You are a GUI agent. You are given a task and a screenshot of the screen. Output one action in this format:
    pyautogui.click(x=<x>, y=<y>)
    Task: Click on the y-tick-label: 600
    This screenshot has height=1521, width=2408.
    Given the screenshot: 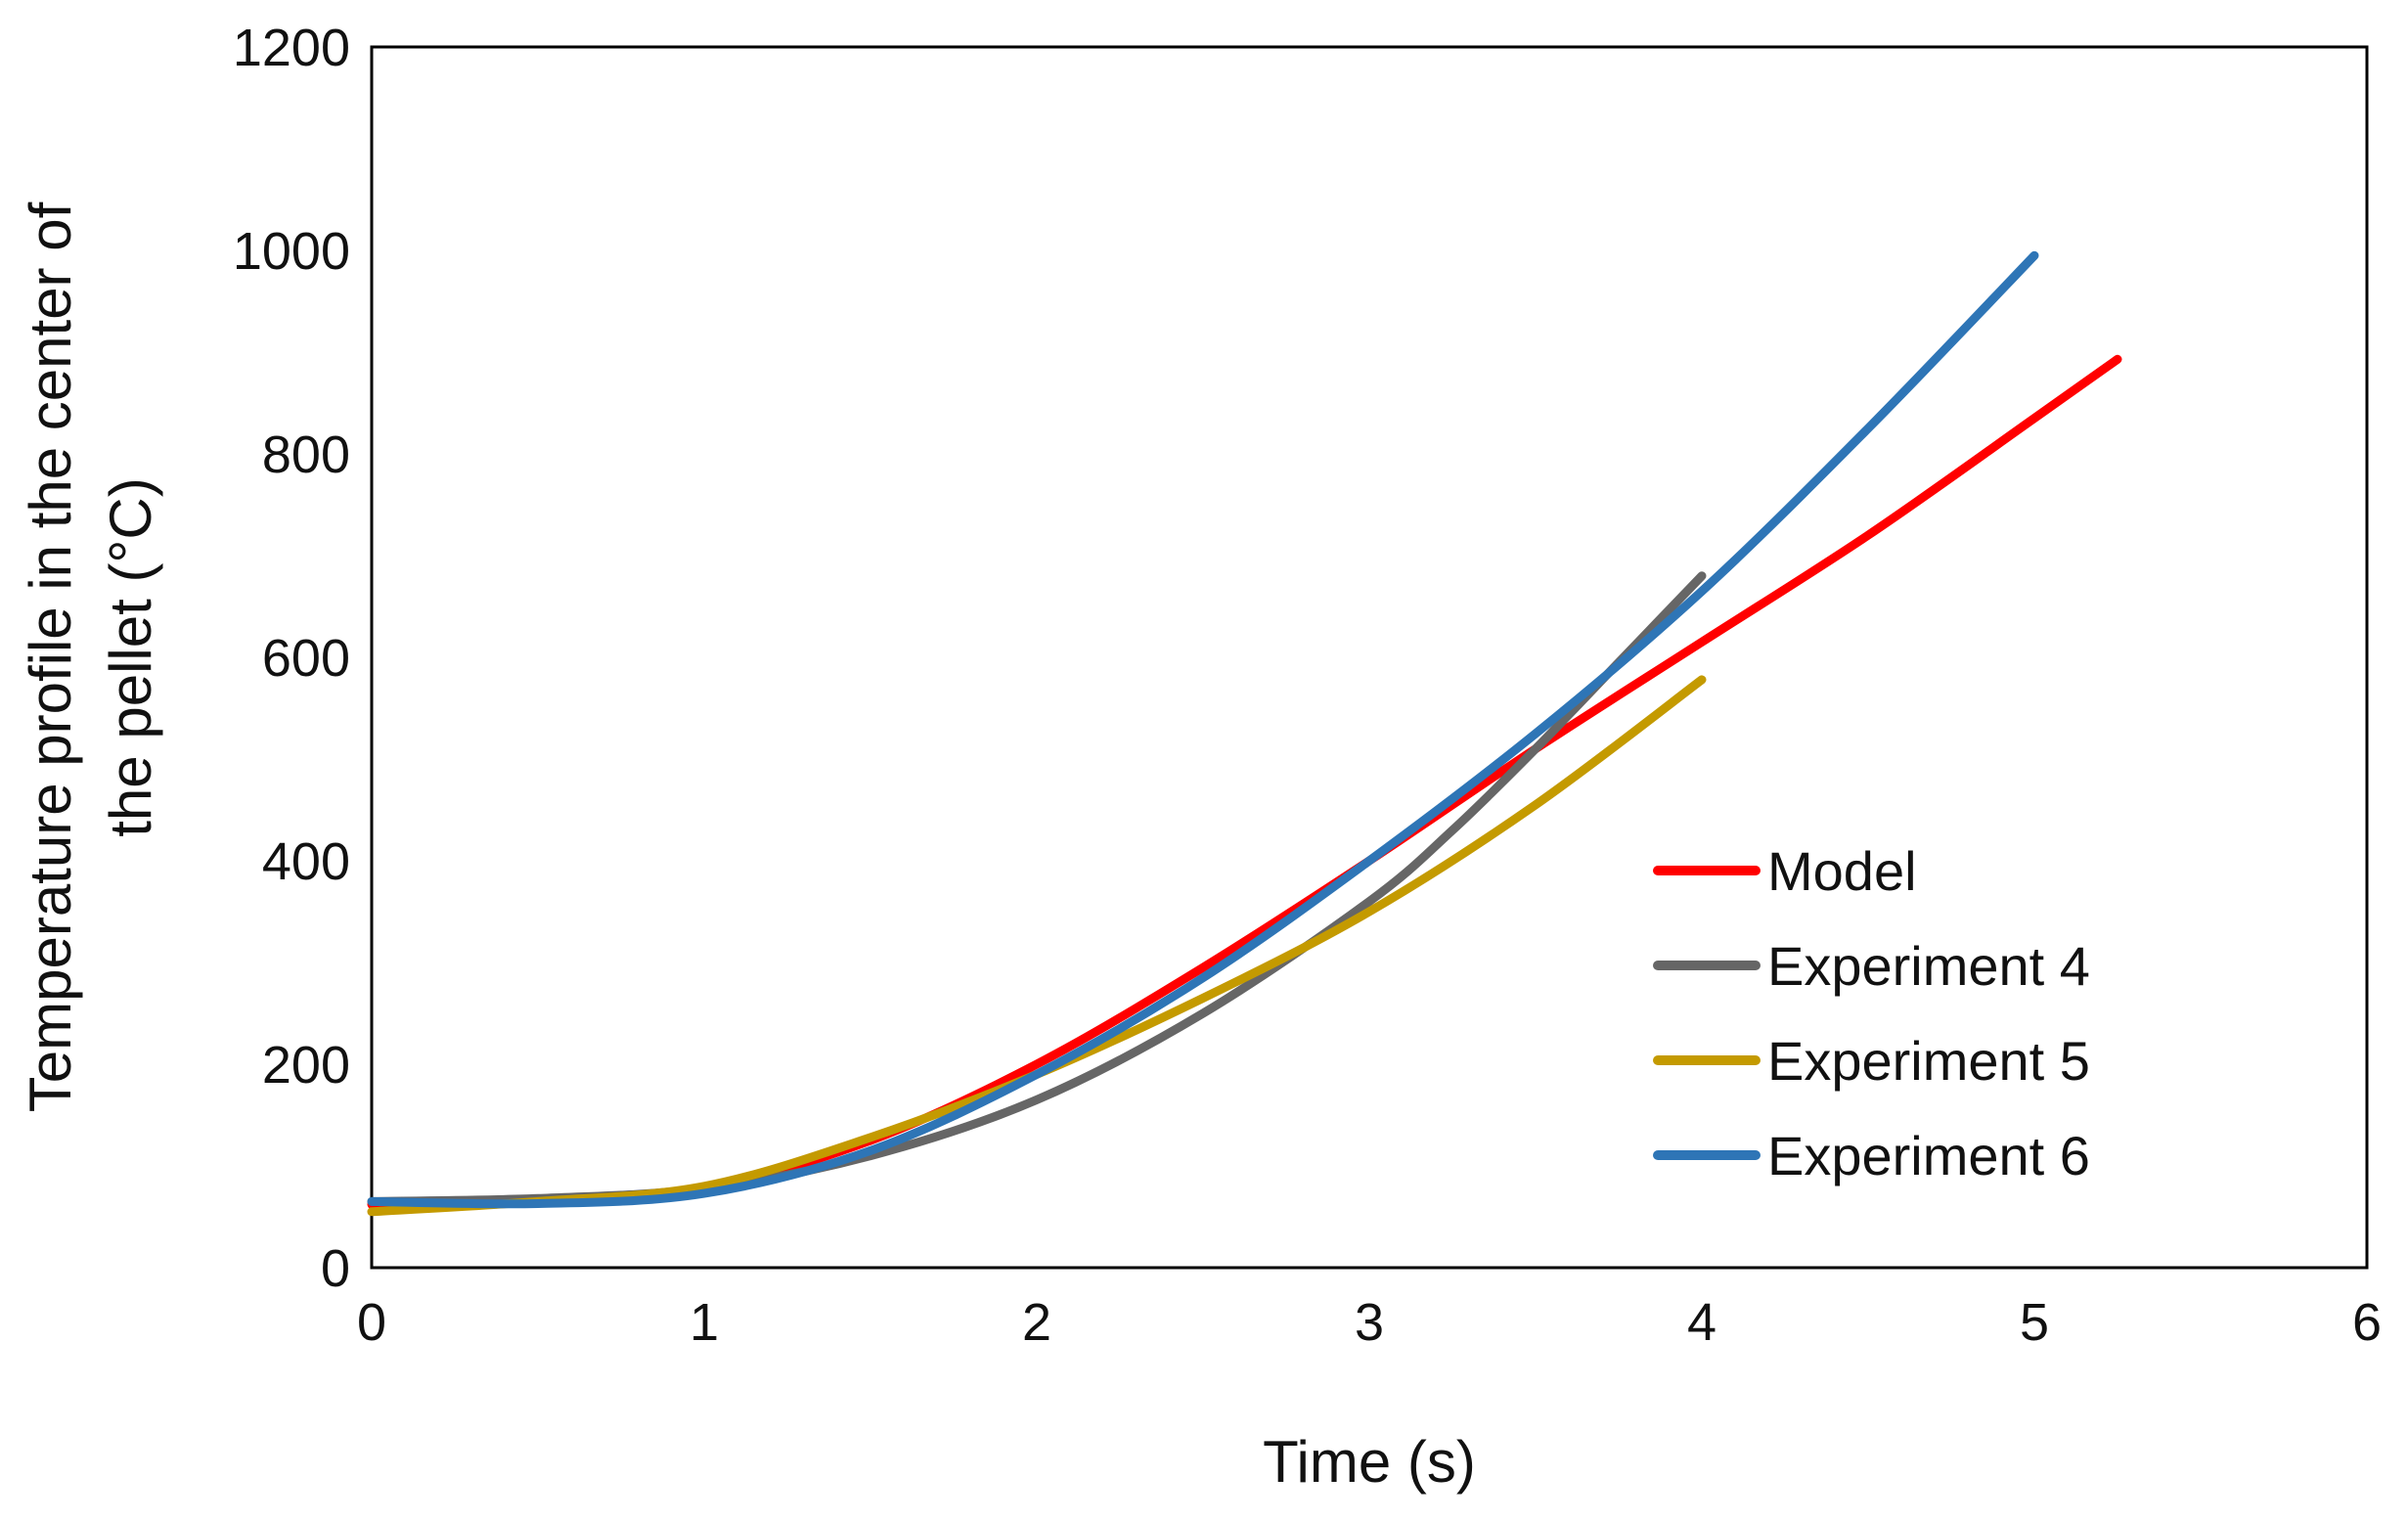 What is the action you would take?
    pyautogui.click(x=306, y=658)
    